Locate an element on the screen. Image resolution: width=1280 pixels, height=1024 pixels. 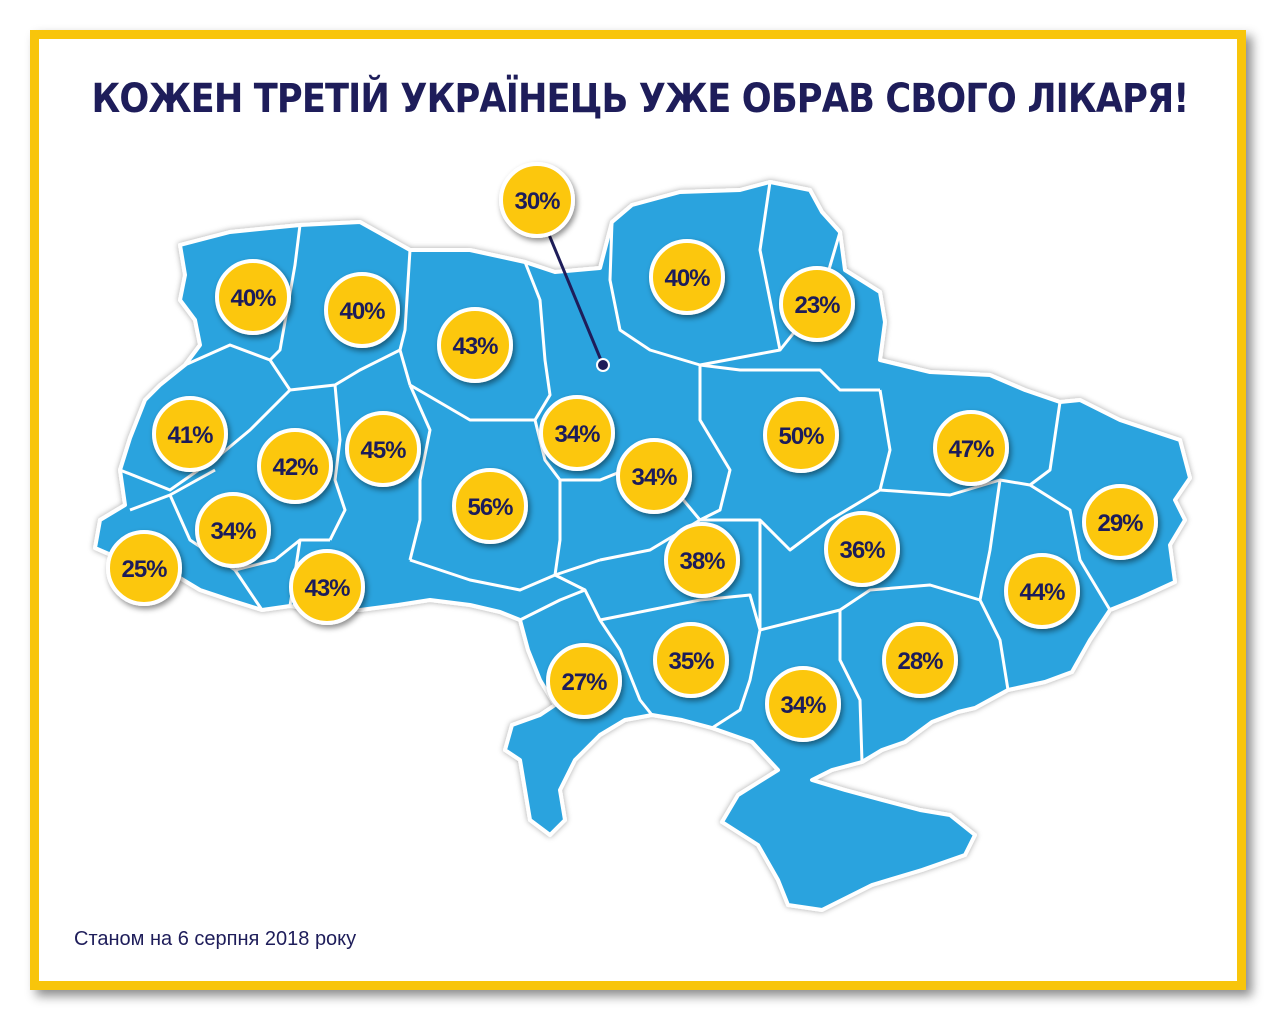
badge-7: 42% is located at coordinates (295, 466).